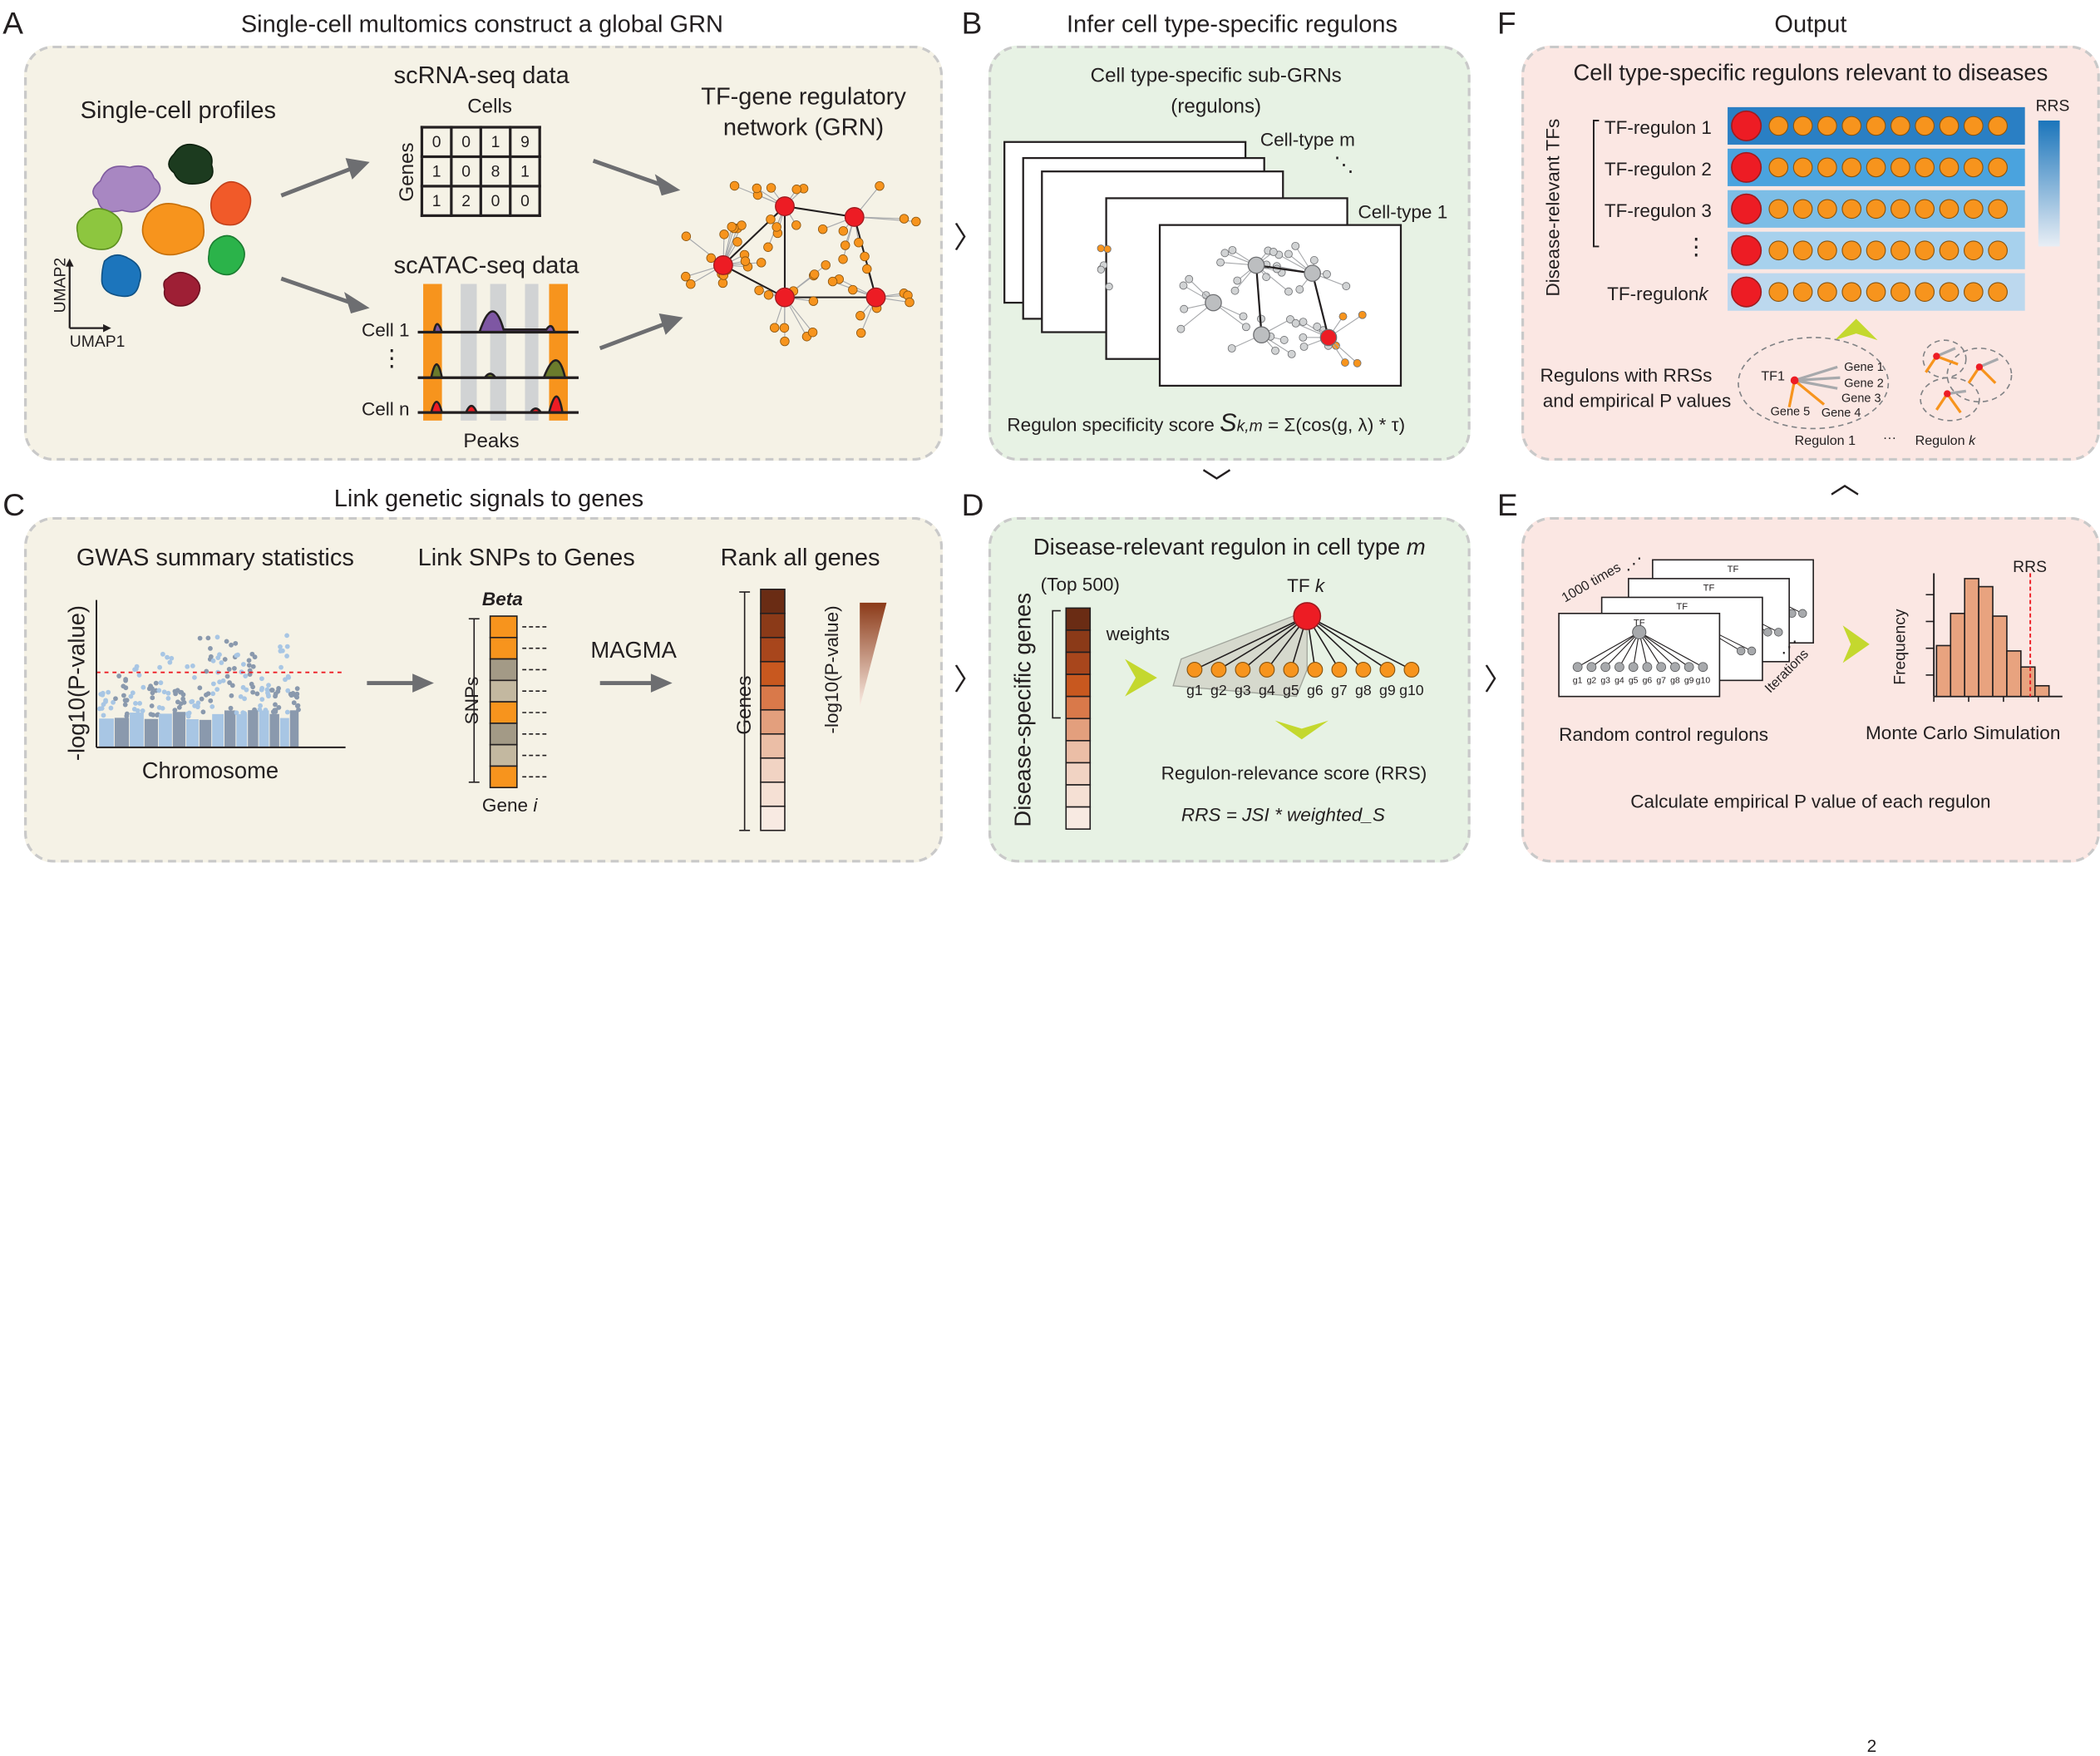  Describe the element at coordinates (466, 170) in the screenshot. I see `matrix-cell: 0` at that location.